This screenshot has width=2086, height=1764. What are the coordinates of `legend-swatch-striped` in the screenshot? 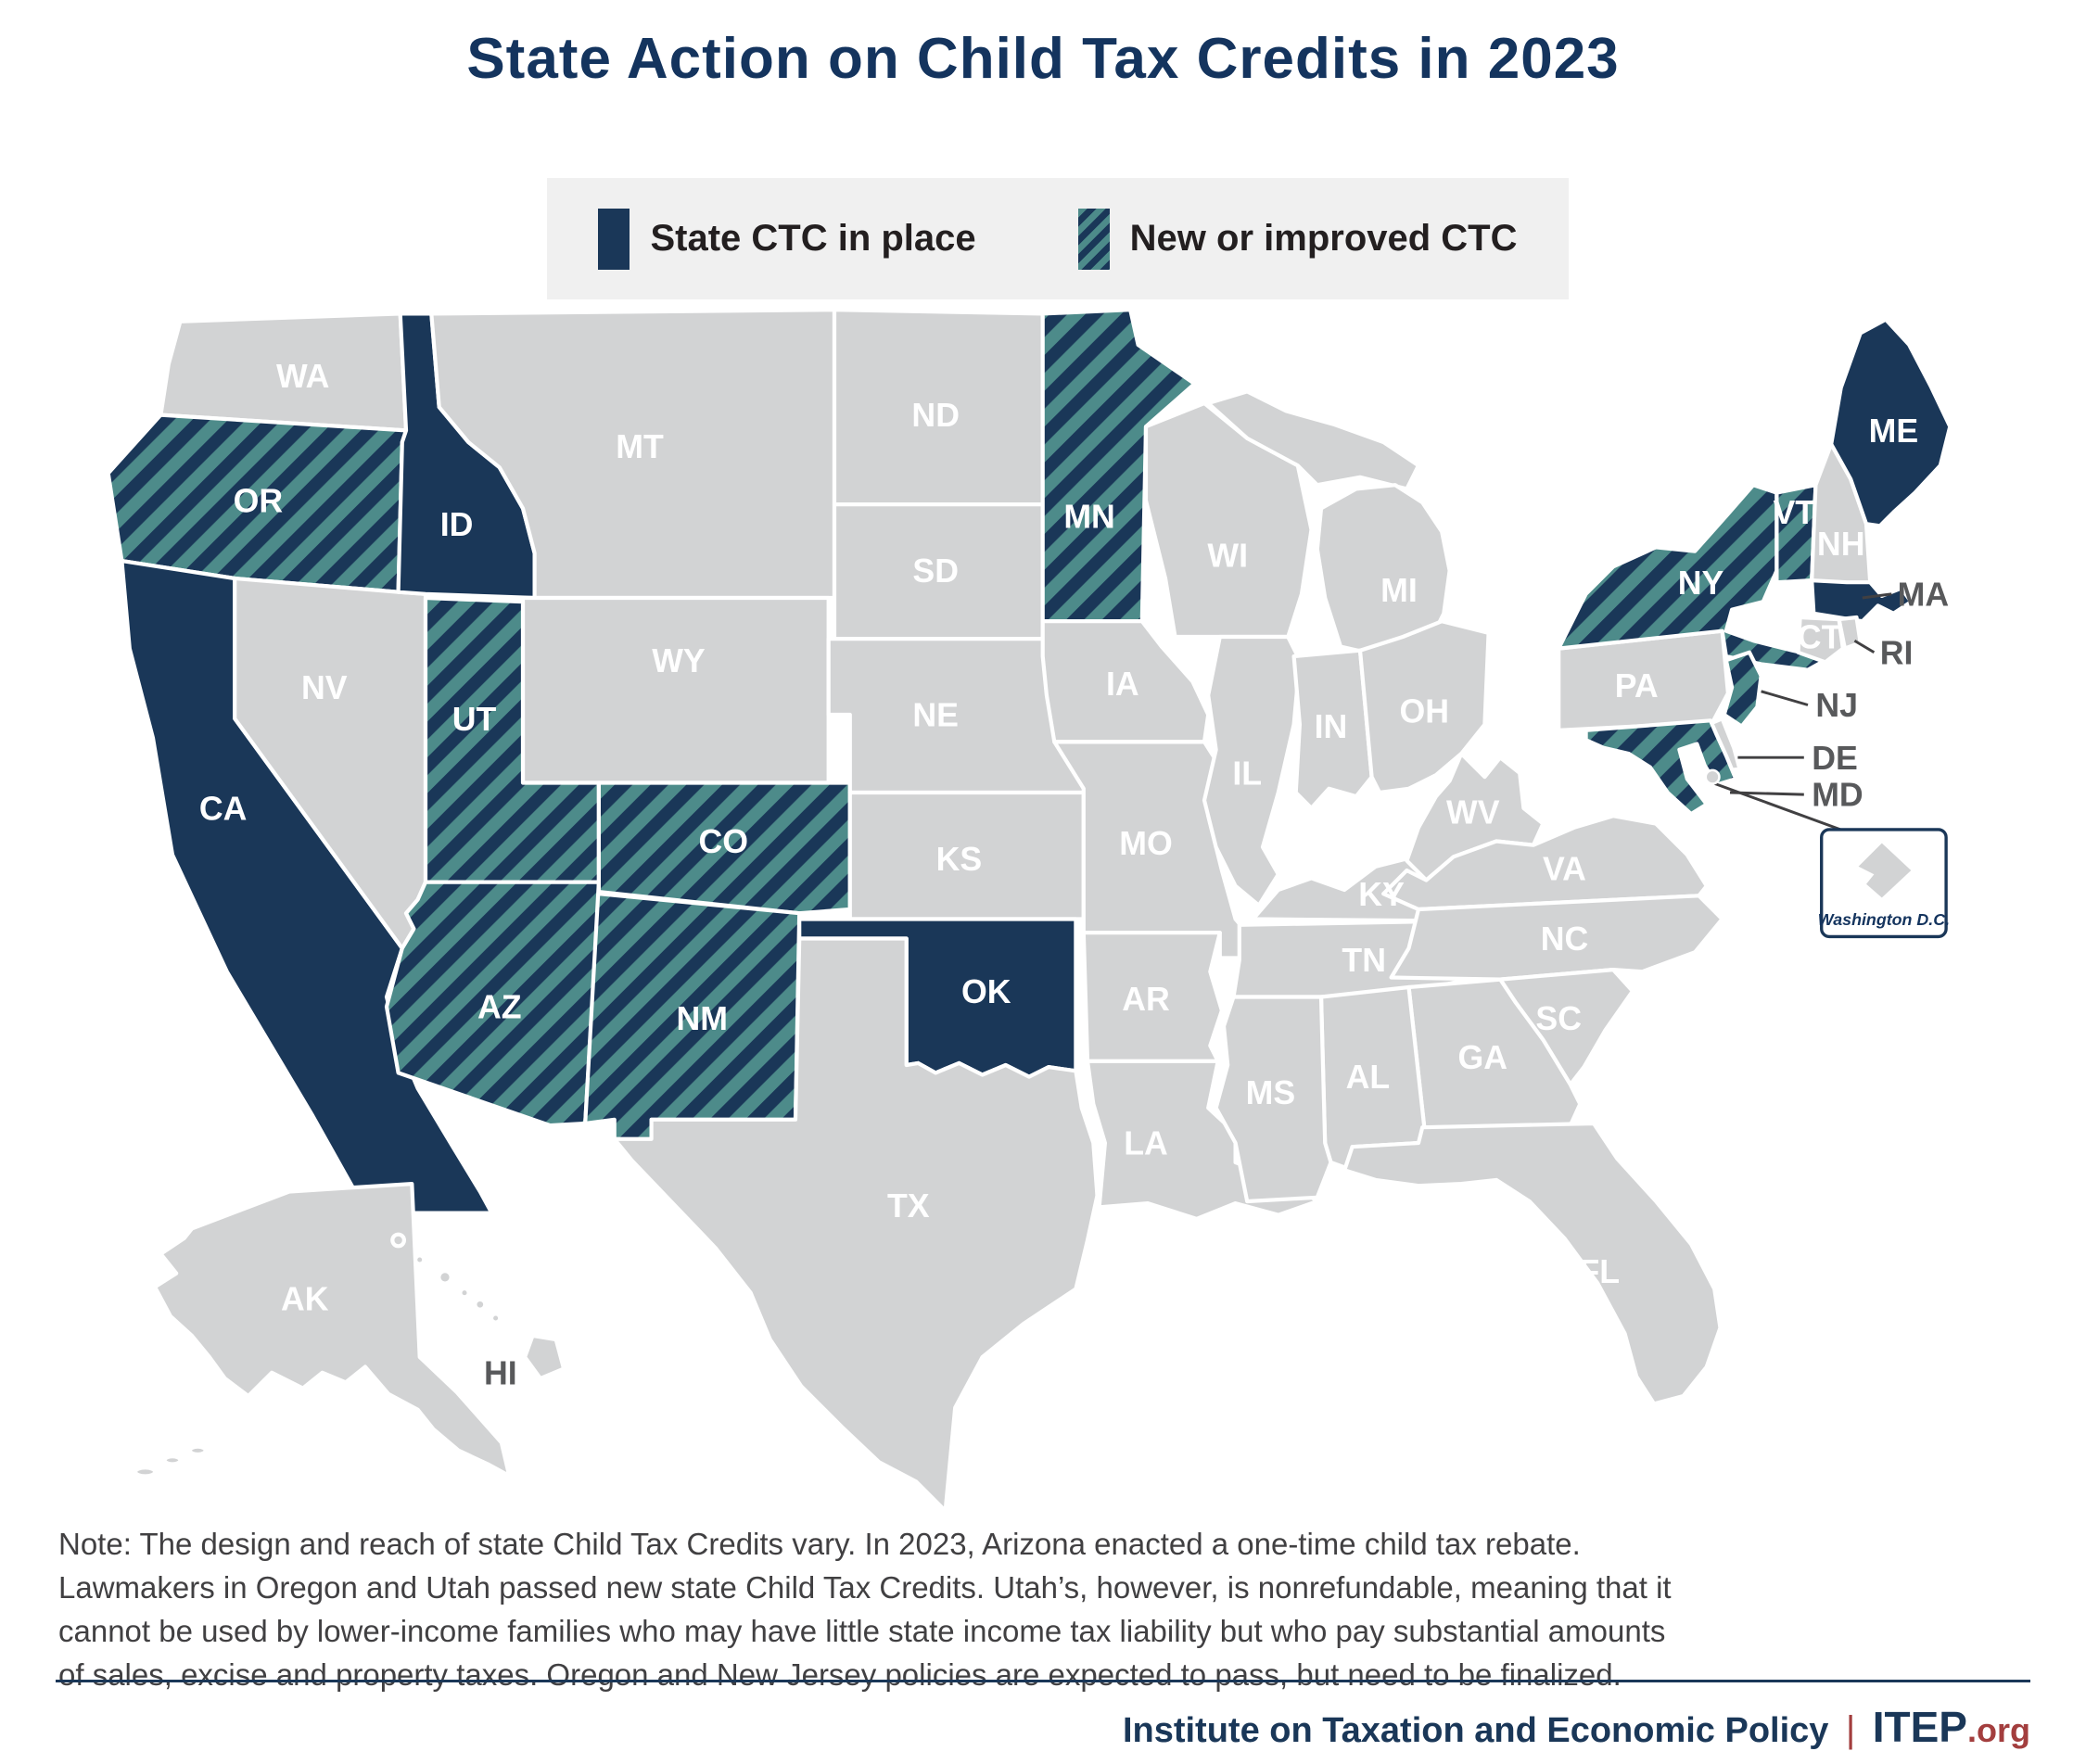 It's located at (1094, 239).